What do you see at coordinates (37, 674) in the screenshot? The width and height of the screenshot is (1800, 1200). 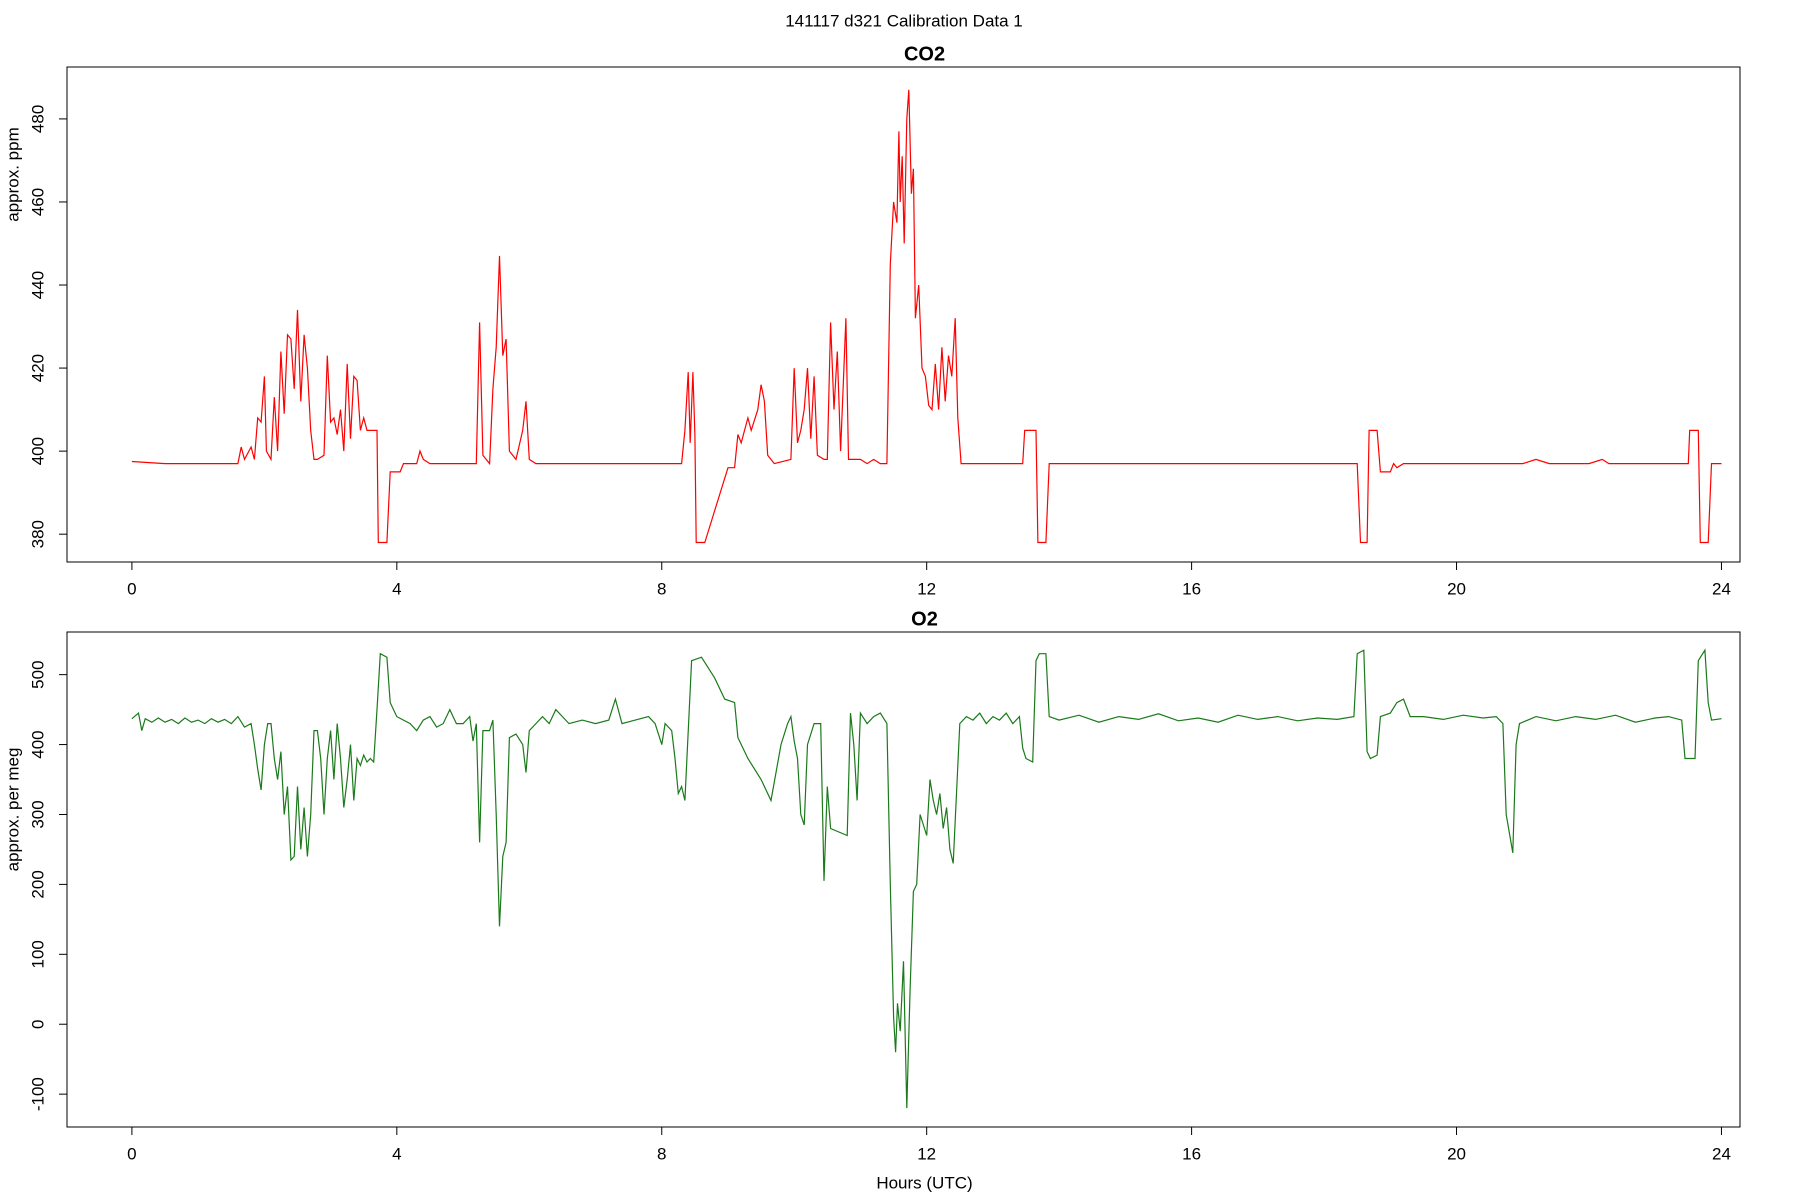 I see `y-tick-label: 500` at bounding box center [37, 674].